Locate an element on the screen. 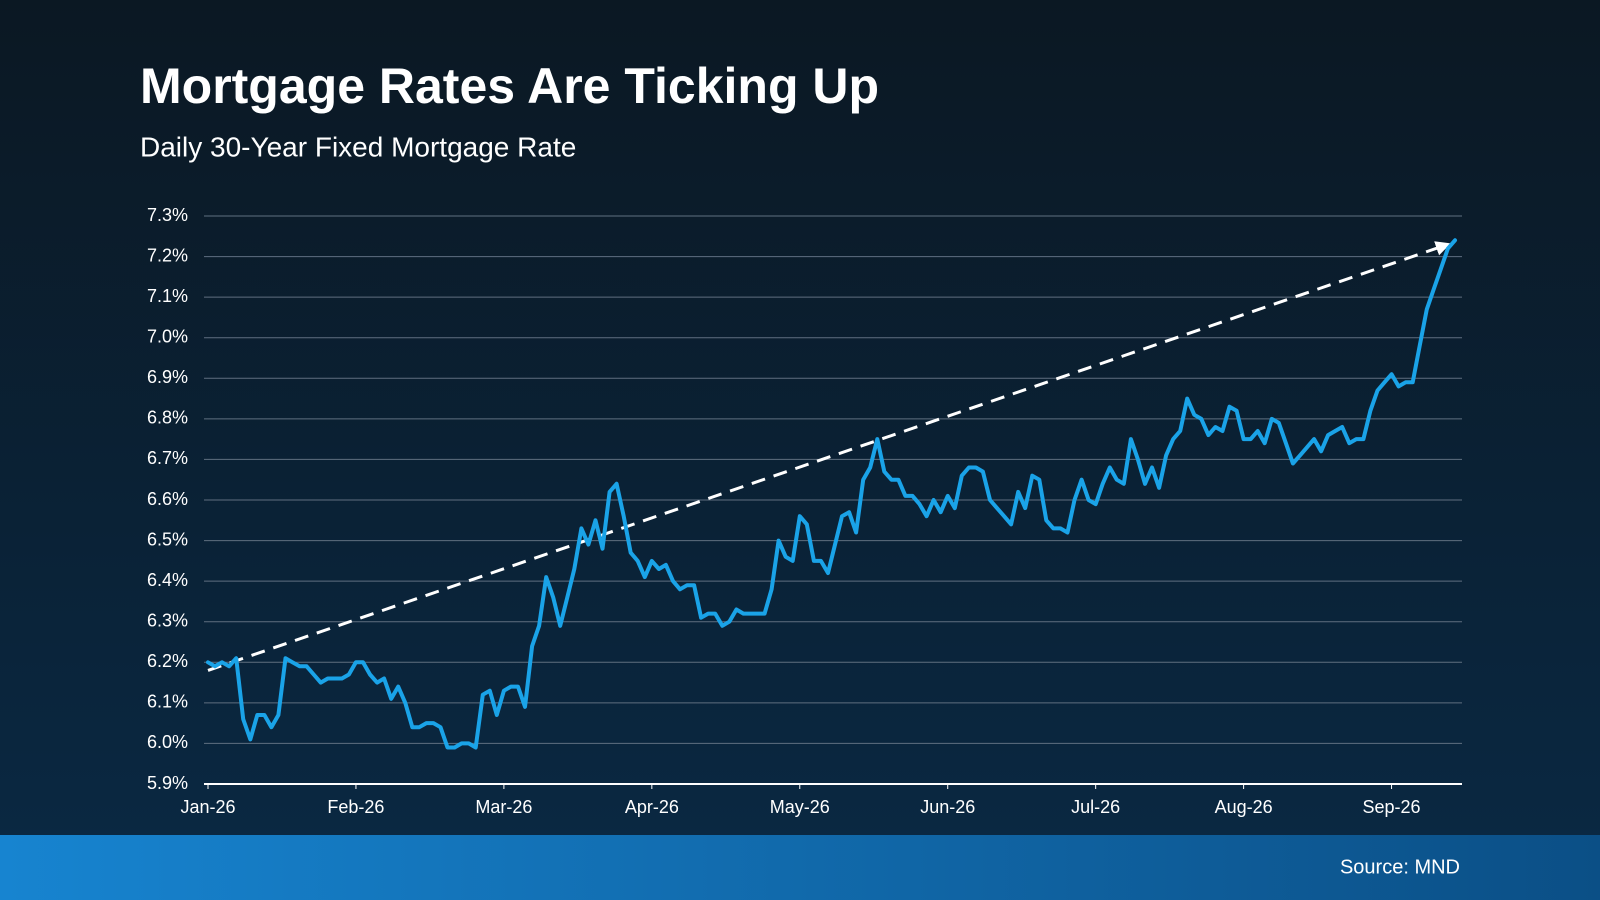  x-tick-label: May-26 is located at coordinates (800, 807).